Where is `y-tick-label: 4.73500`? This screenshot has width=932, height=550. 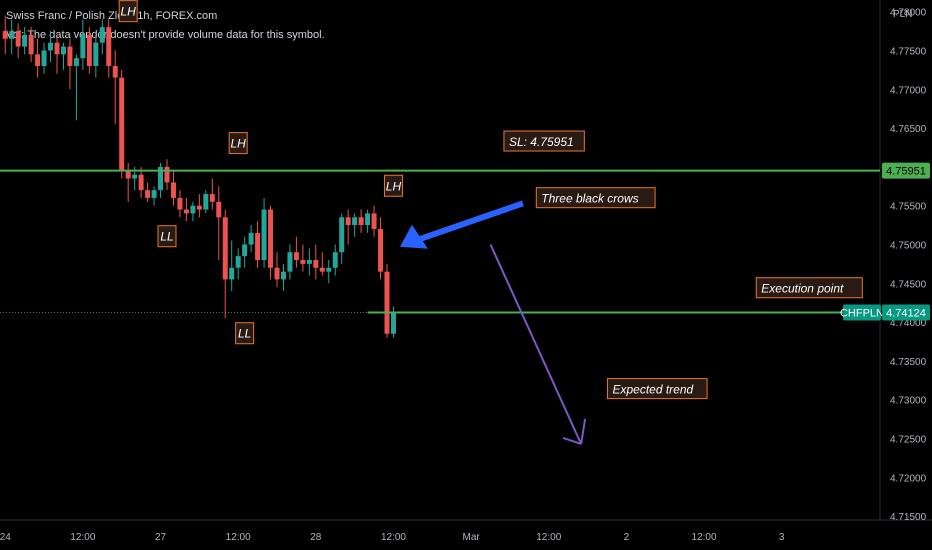 y-tick-label: 4.73500 is located at coordinates (908, 362).